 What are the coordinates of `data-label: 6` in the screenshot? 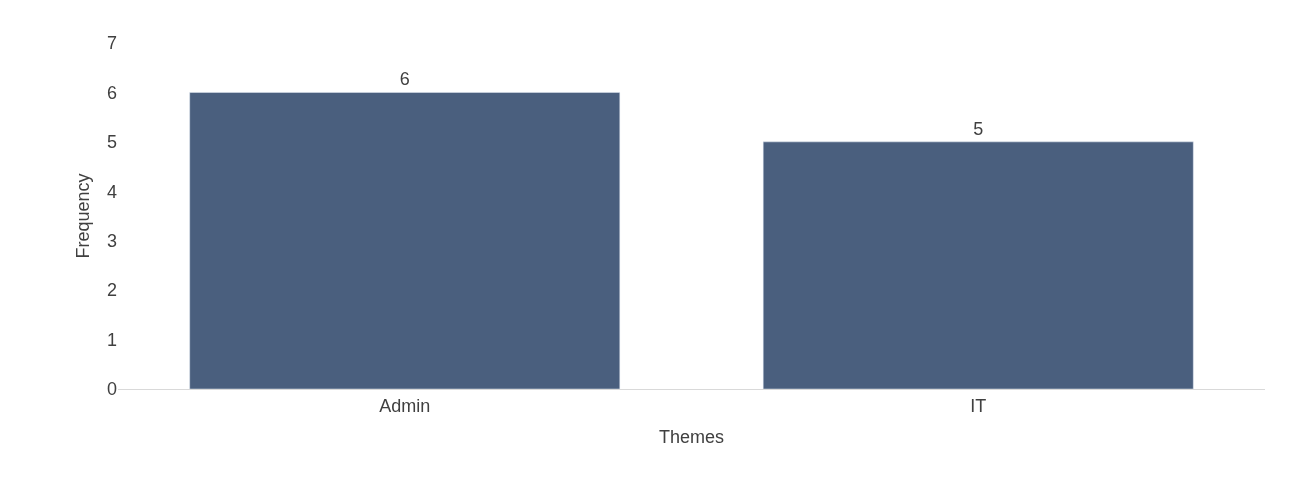 It's located at (404, 79).